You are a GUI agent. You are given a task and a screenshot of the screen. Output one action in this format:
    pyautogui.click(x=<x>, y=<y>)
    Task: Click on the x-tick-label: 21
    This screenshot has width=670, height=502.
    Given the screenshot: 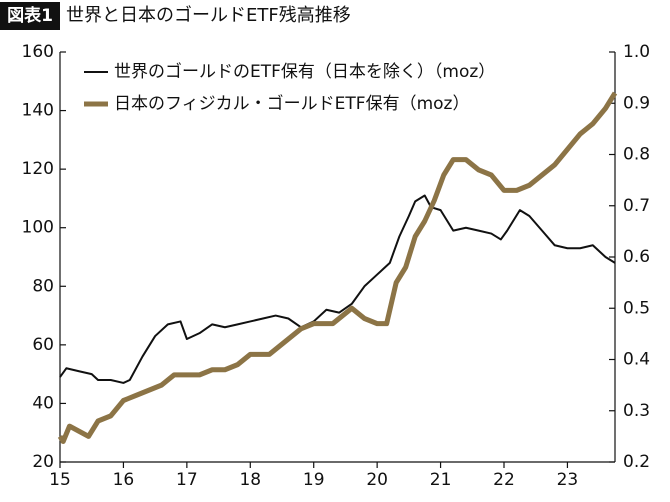 What is the action you would take?
    pyautogui.click(x=441, y=480)
    